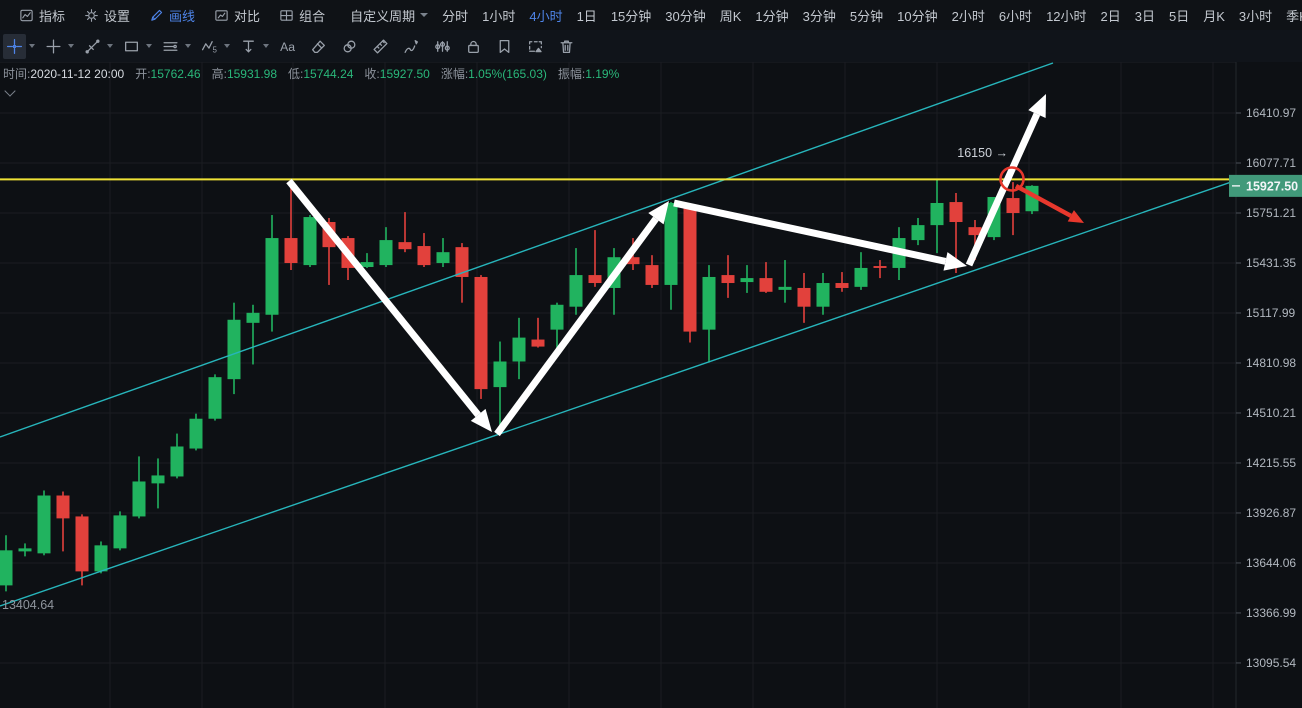 The height and width of the screenshot is (708, 1302). I want to click on tool-trash-button, so click(566, 46).